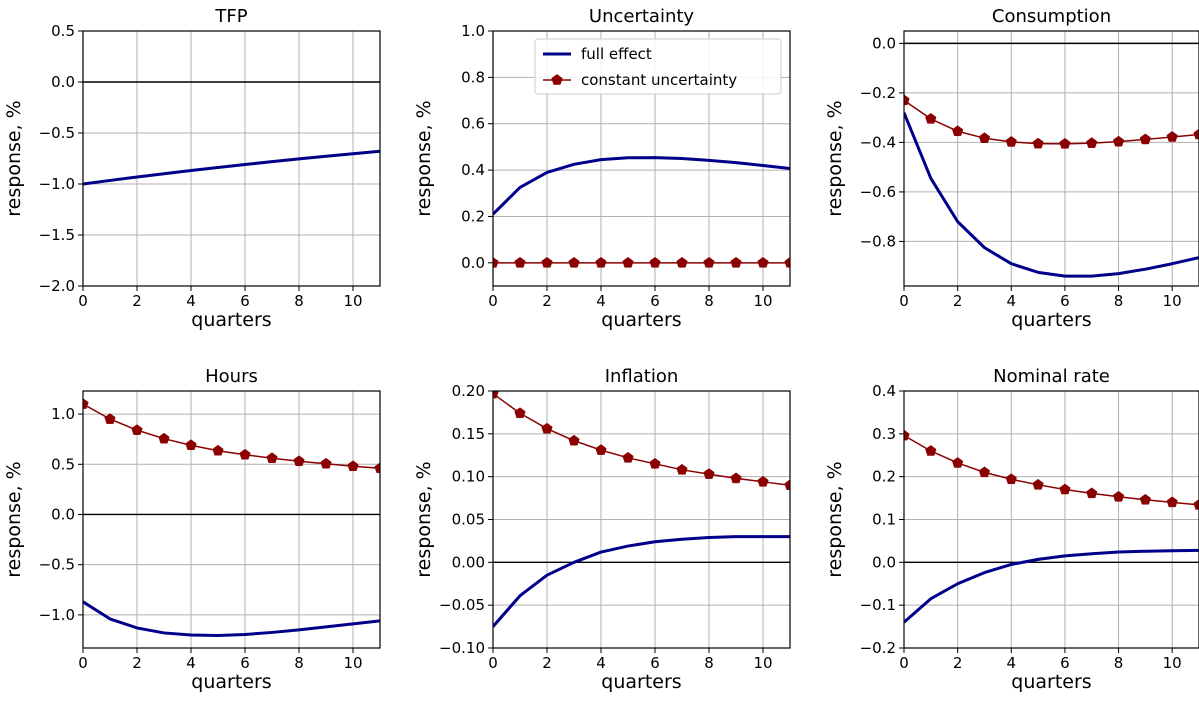 The width and height of the screenshot is (1199, 702). What do you see at coordinates (884, 520) in the screenshot?
I see `y-tick-label: 0.1` at bounding box center [884, 520].